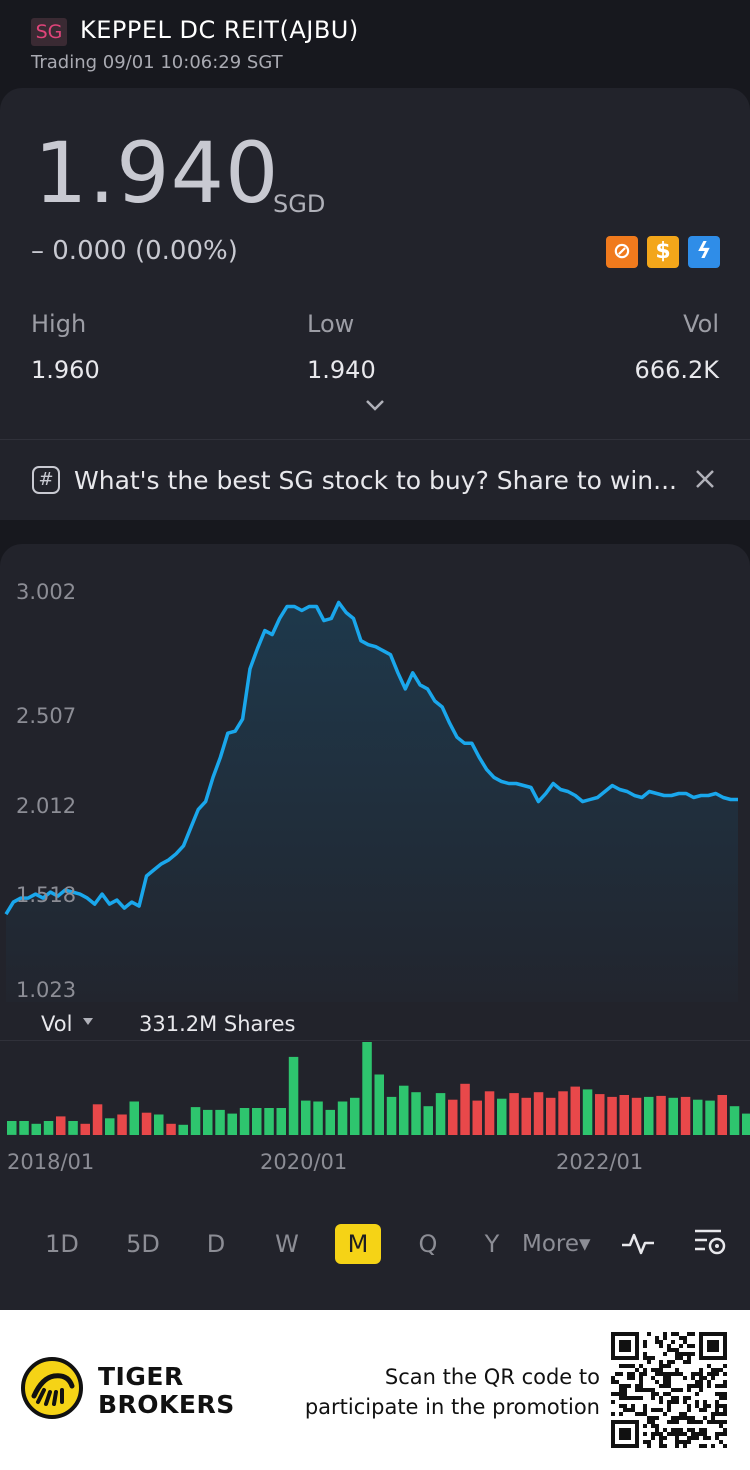 The image size is (750, 1470). Describe the element at coordinates (46, 480) in the screenshot. I see `hashtag-icon: #` at that location.